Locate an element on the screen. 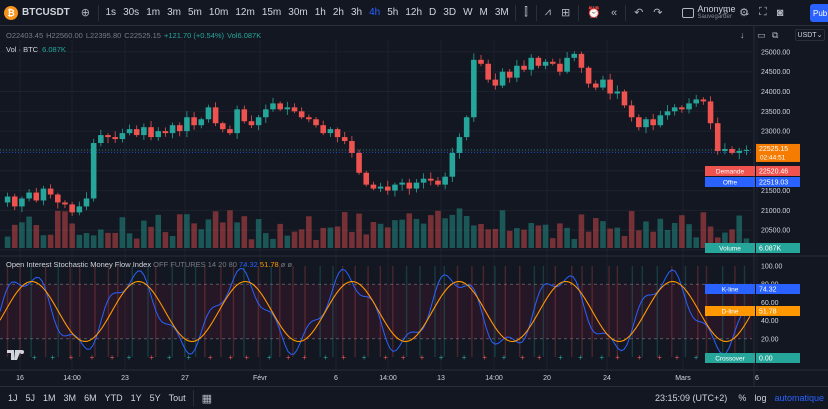 Image resolution: width=828 pixels, height=409 pixels. range-3m: 3M is located at coordinates (70, 398).